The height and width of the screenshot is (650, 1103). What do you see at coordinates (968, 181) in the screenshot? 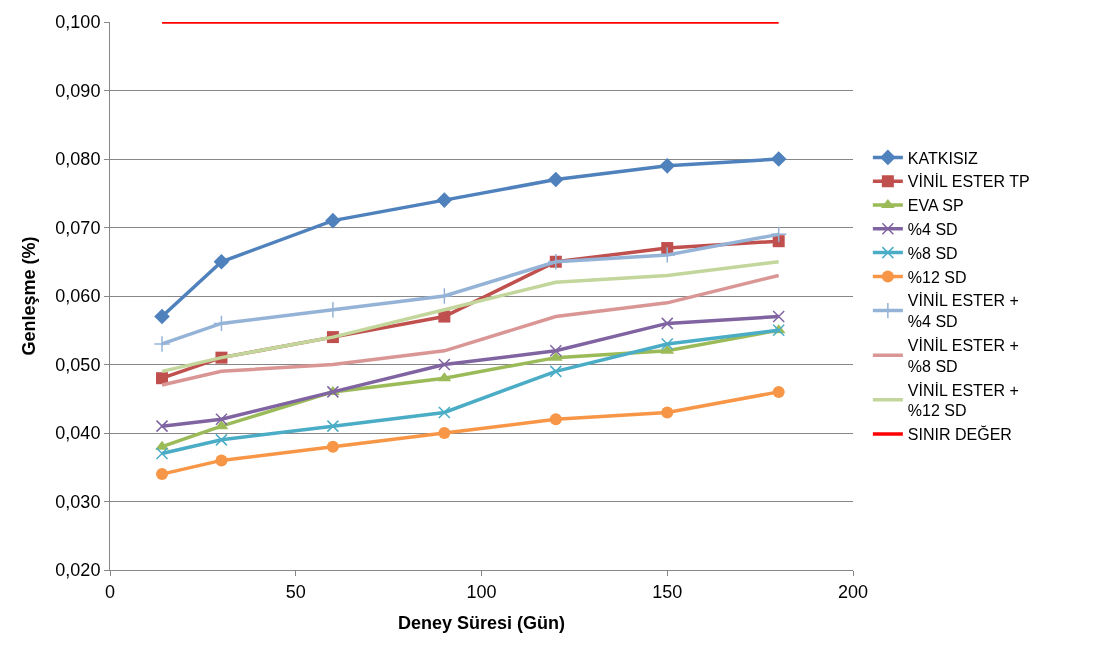
I see `legend-label: VİNİL ESTER TP` at bounding box center [968, 181].